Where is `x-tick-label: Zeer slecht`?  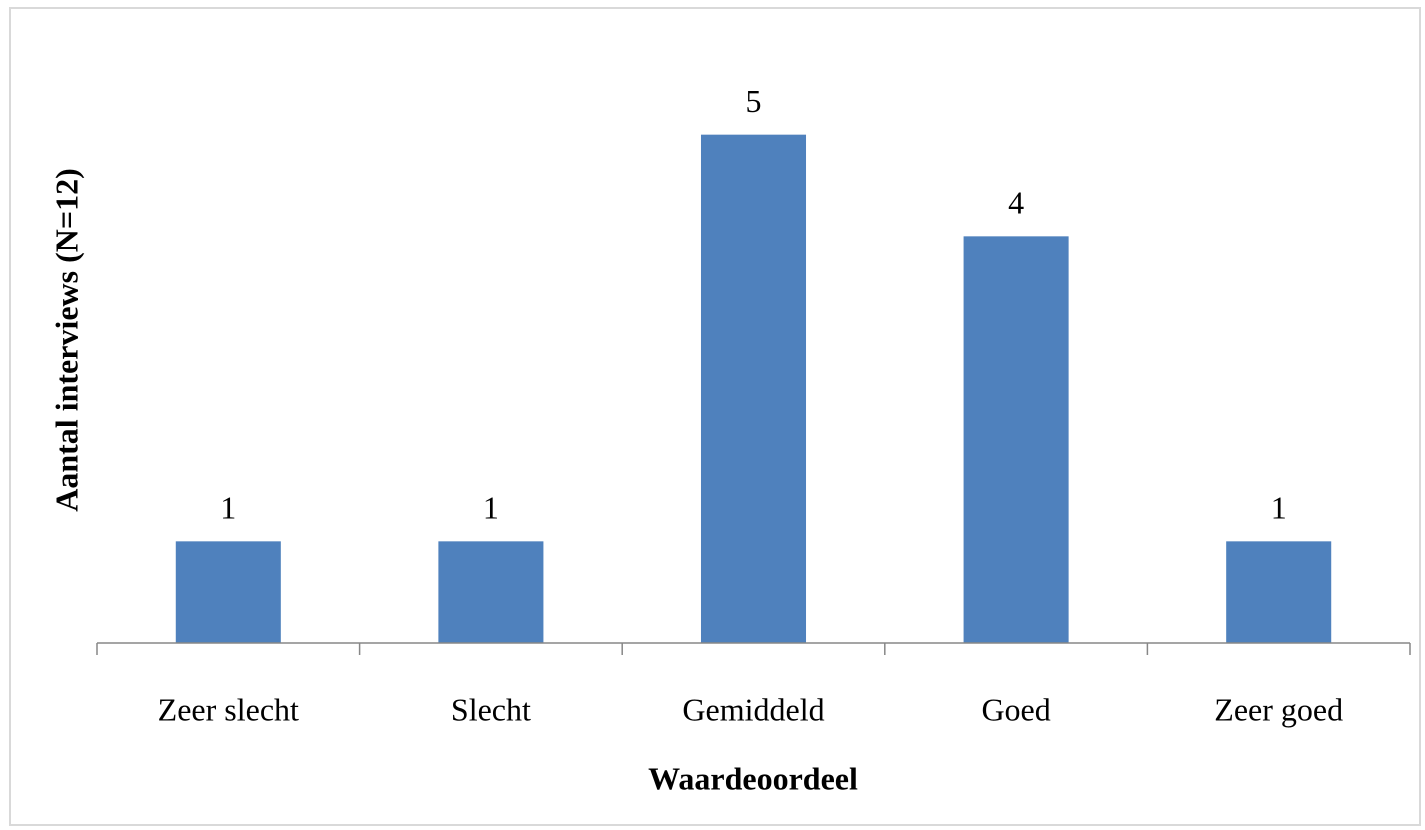 x-tick-label: Zeer slecht is located at coordinates (228, 709).